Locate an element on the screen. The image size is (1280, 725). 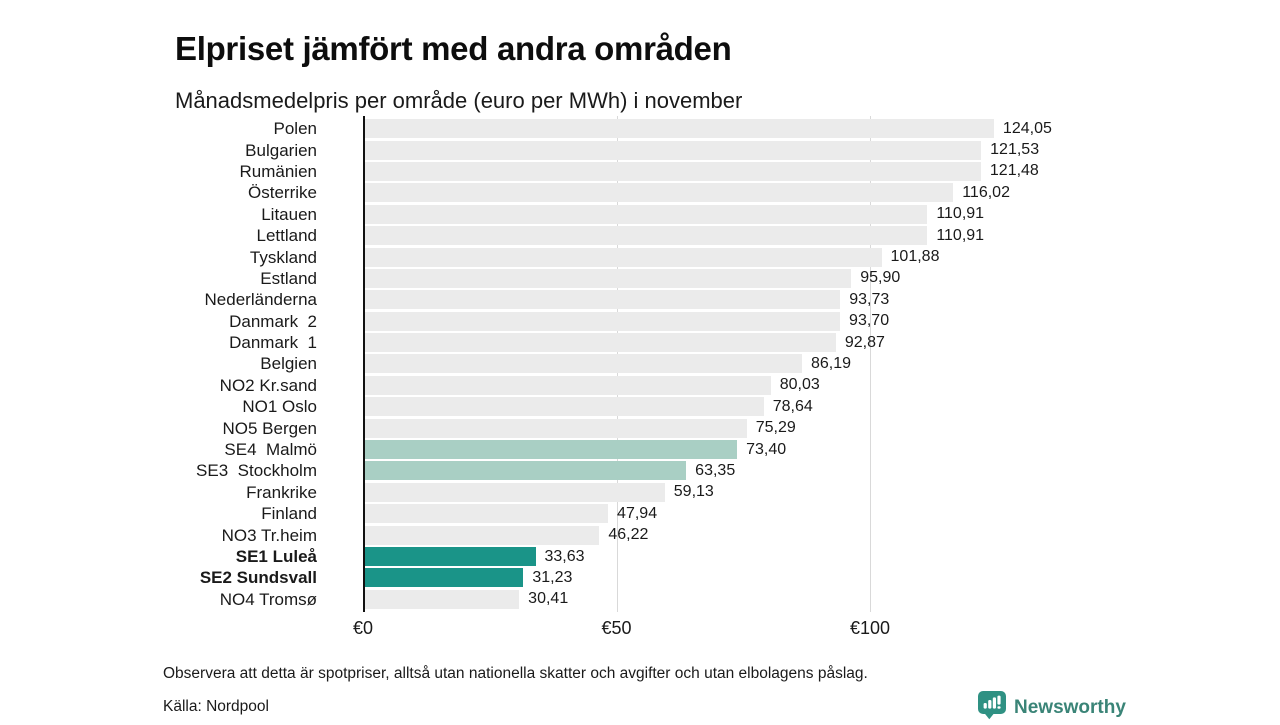
bar-row: Tyskland 101,88 is located at coordinates (640, 256).